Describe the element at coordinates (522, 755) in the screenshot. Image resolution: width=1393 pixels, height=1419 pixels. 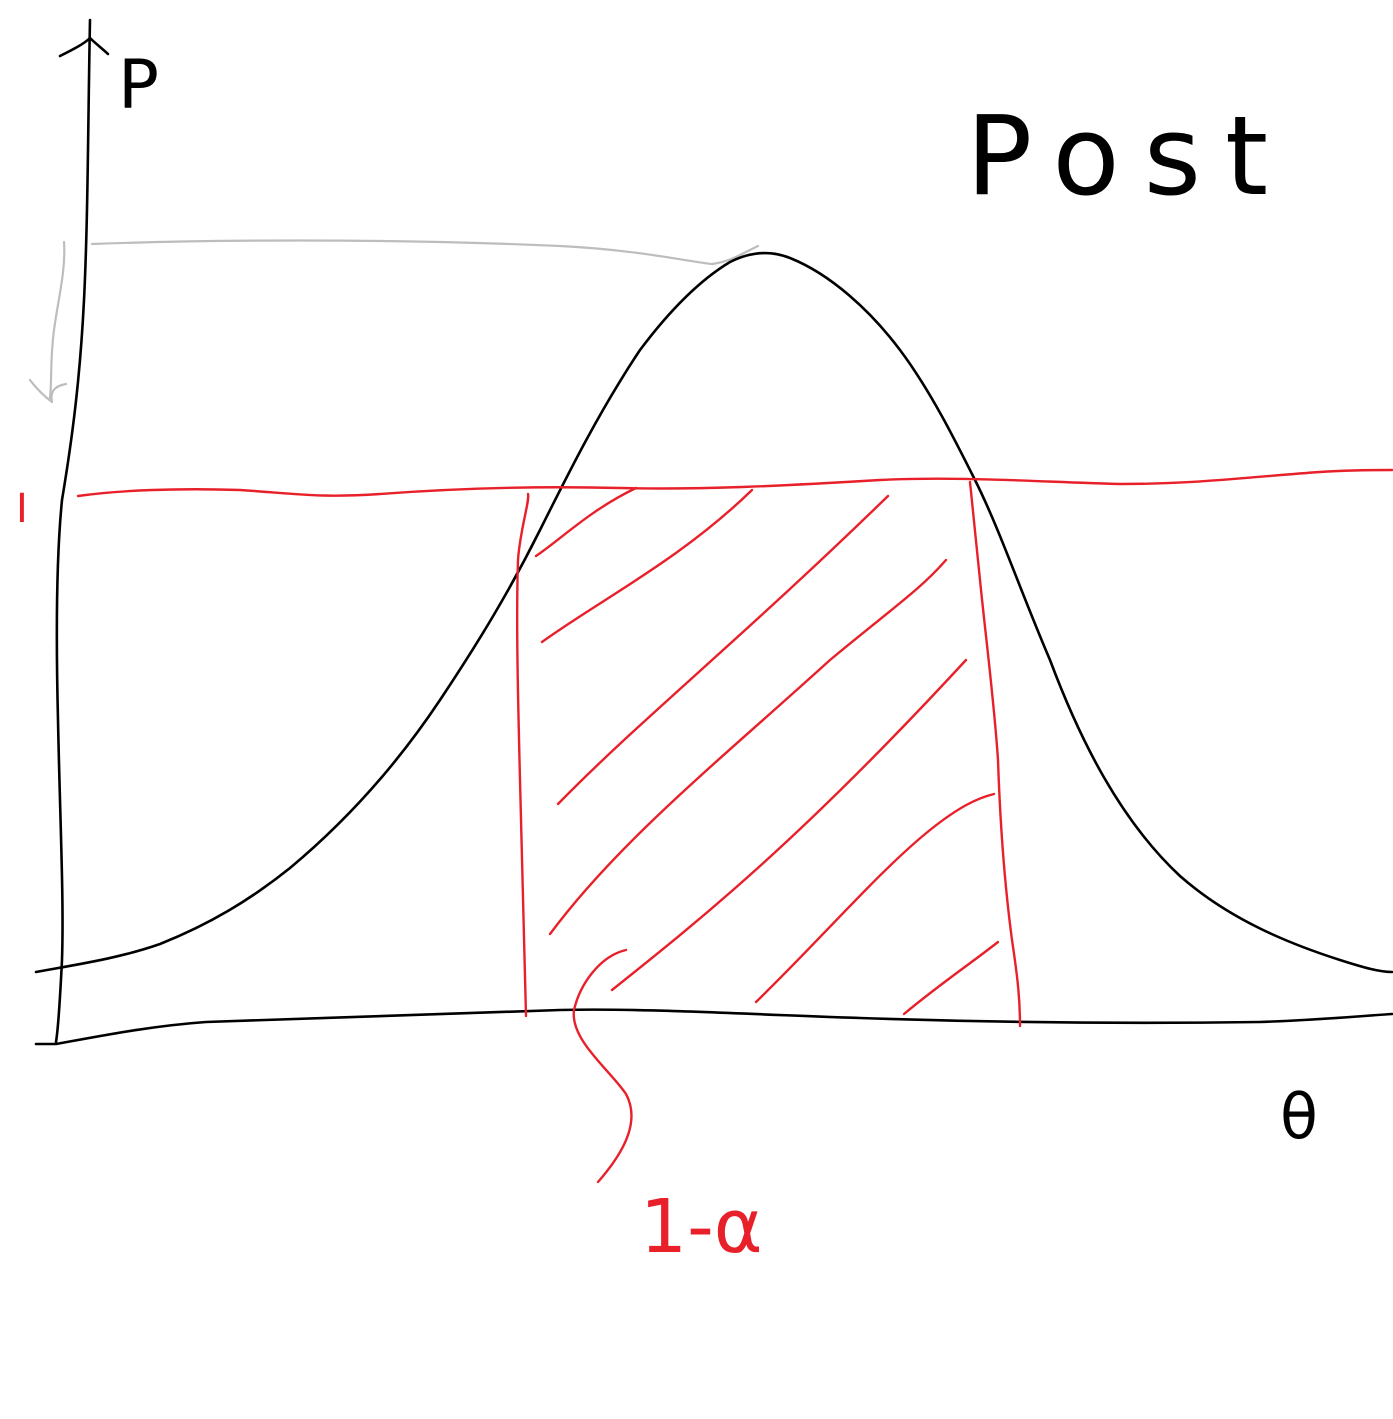
I see `region-left-boundary` at that location.